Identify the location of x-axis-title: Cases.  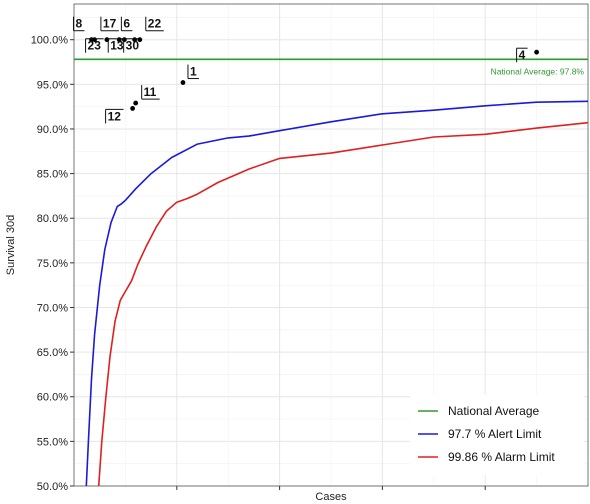
(331, 497).